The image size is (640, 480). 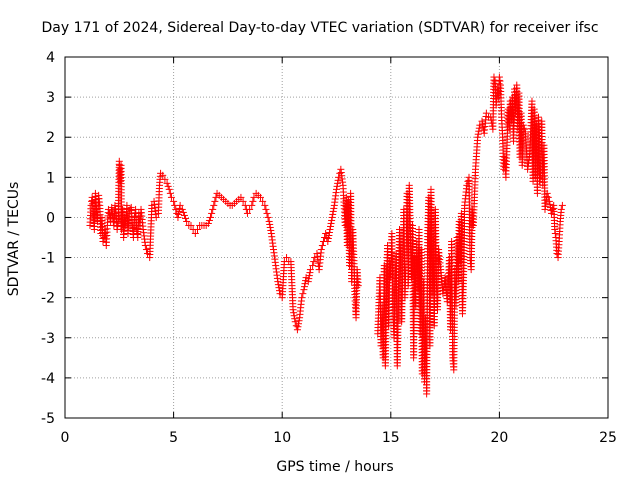 What do you see at coordinates (50, 218) in the screenshot?
I see `y-tick-label: 0` at bounding box center [50, 218].